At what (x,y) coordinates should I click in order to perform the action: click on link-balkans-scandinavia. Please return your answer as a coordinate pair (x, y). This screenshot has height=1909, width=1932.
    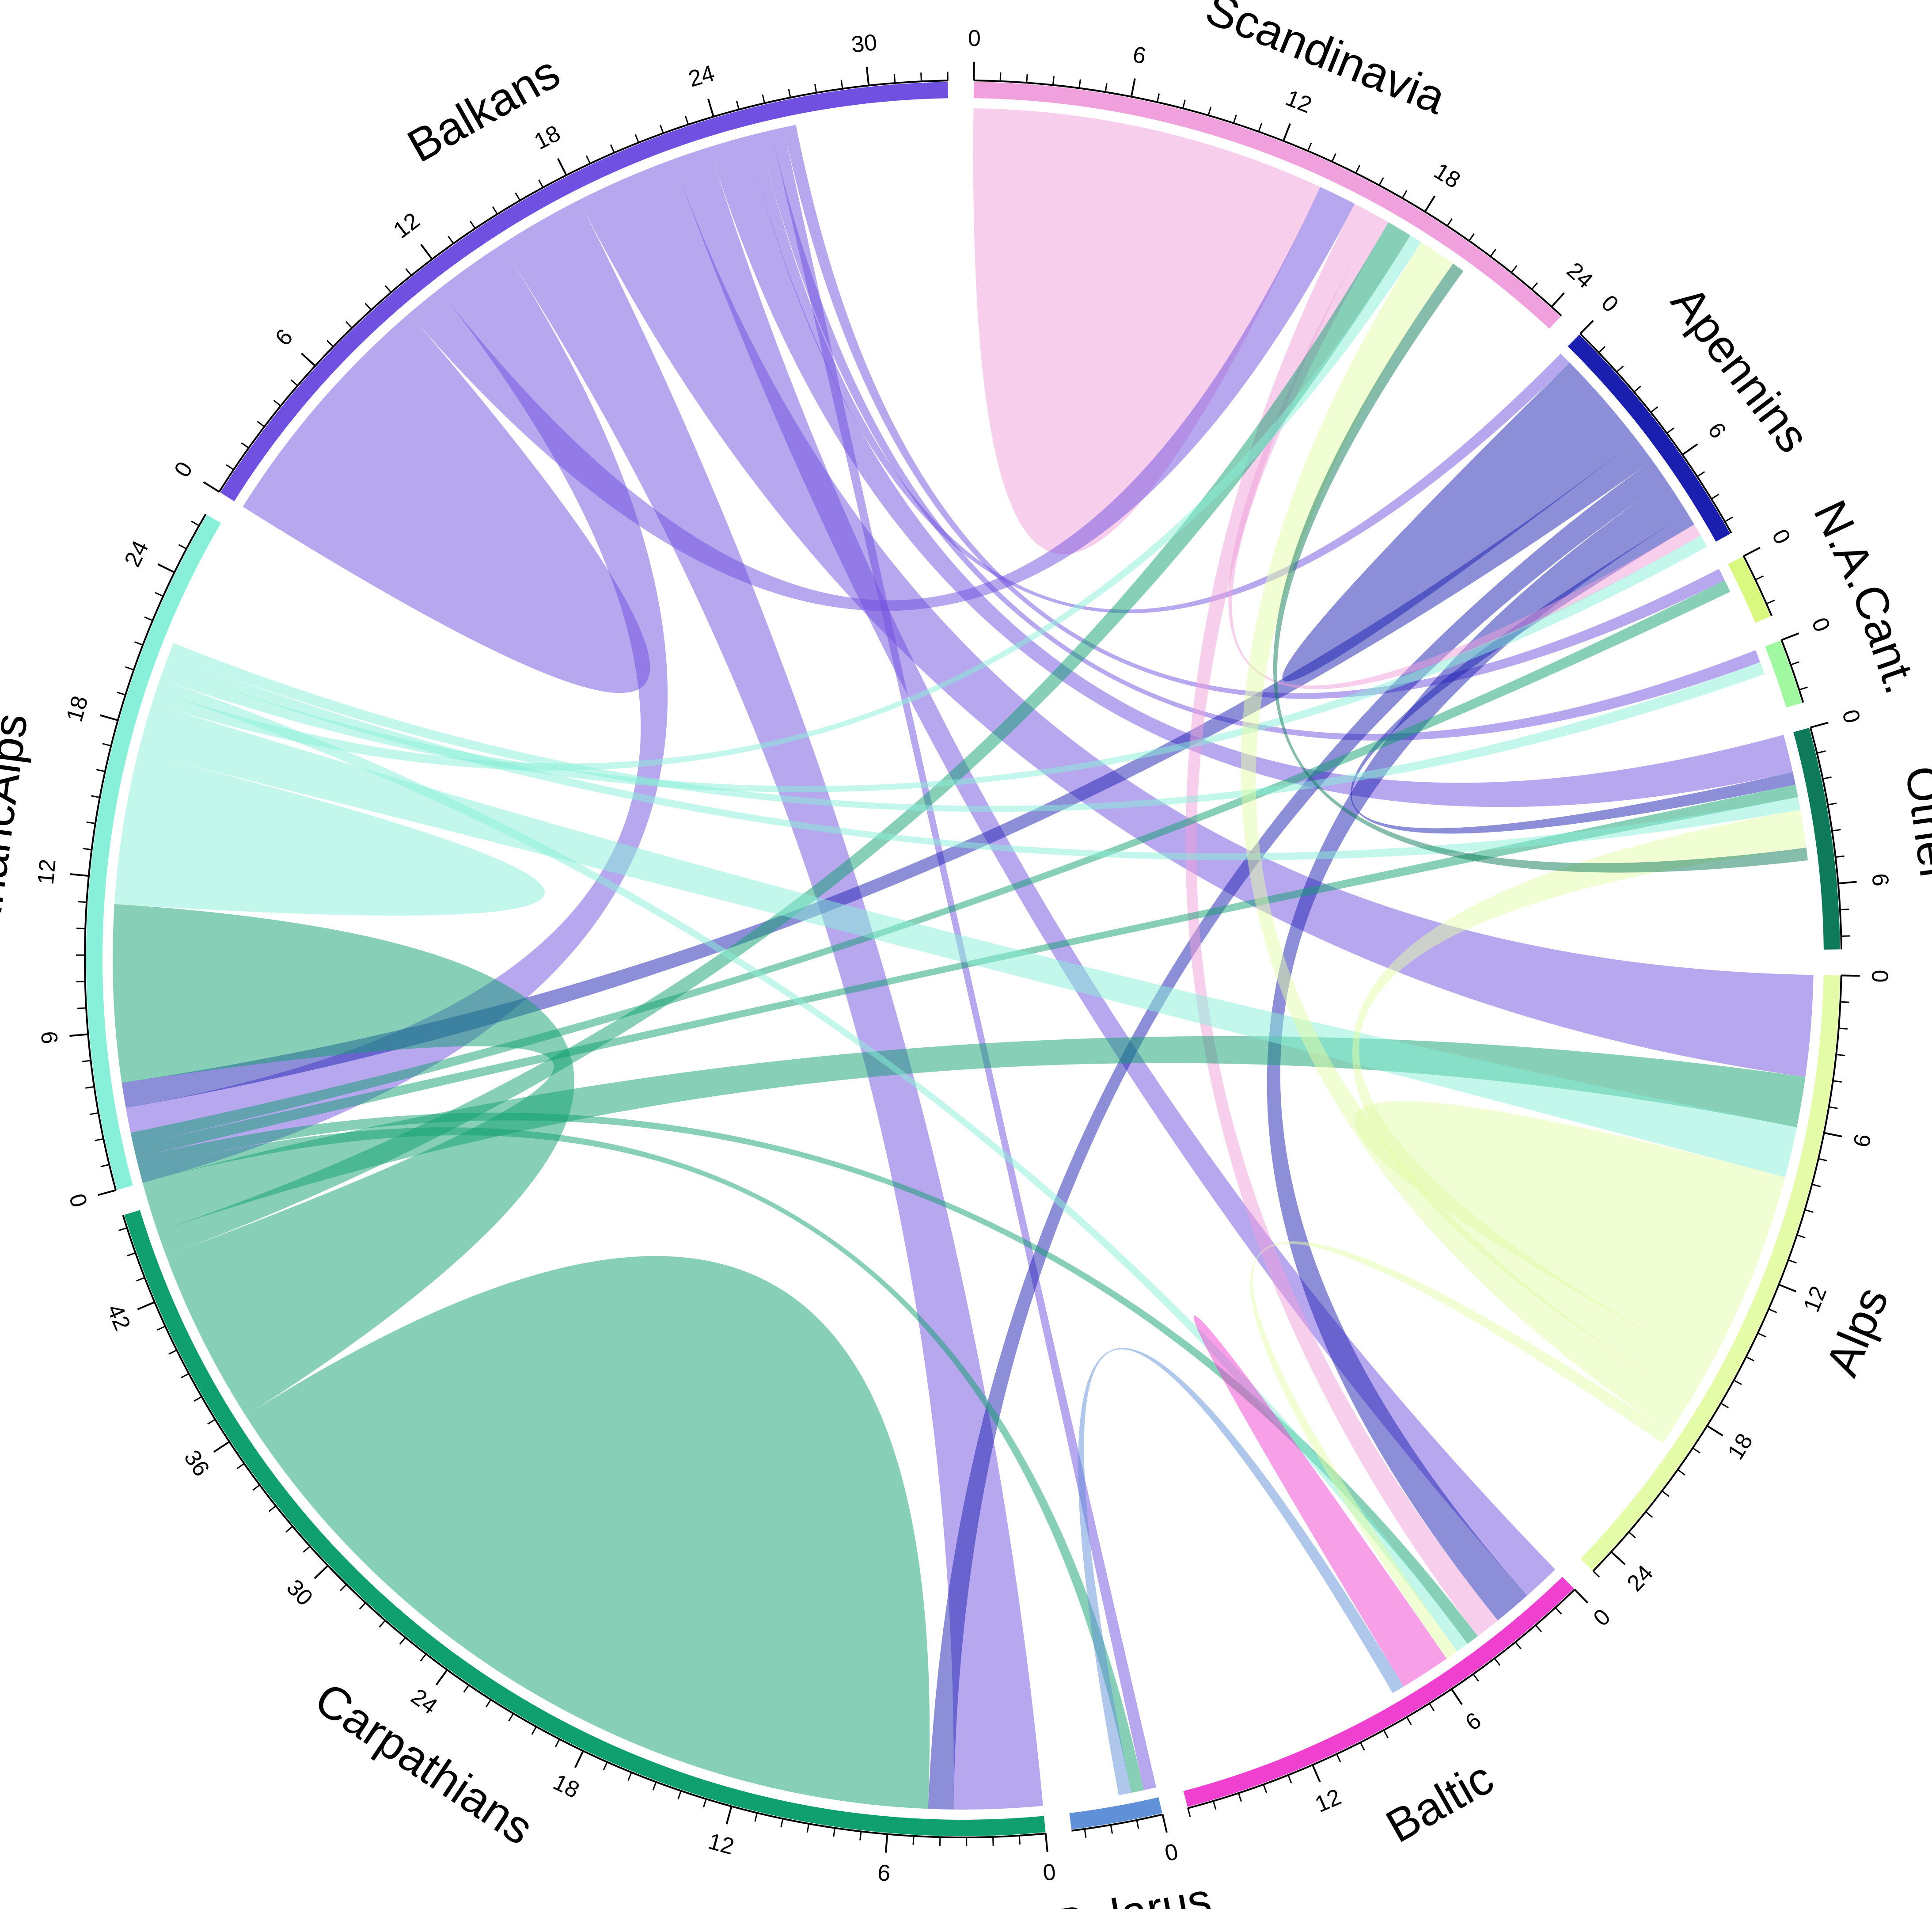
    Looking at the image, I should click on (882, 398).